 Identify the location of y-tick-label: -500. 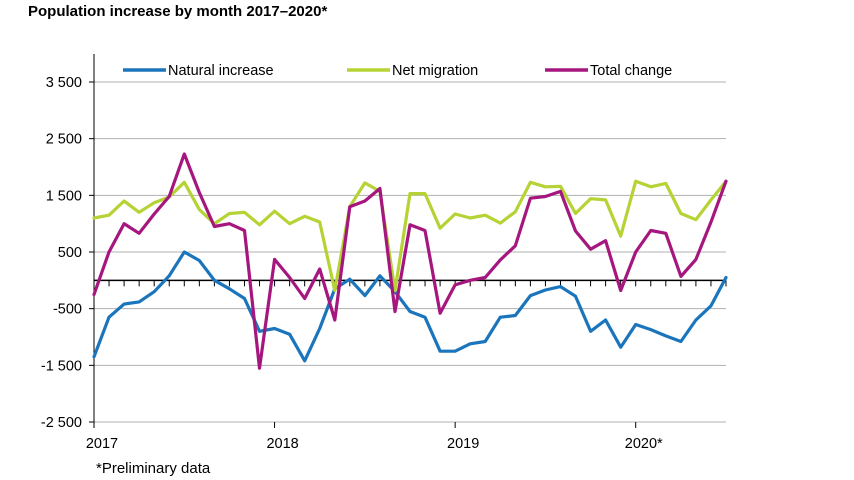
(67, 310).